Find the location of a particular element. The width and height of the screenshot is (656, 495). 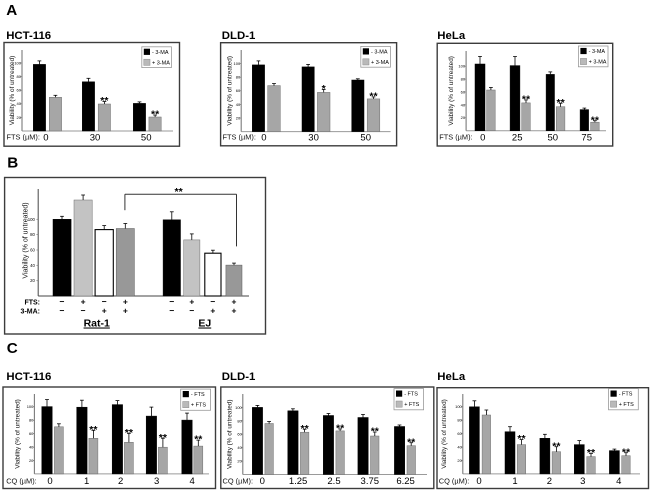

svg-text: 3 is located at coordinates (156, 481).